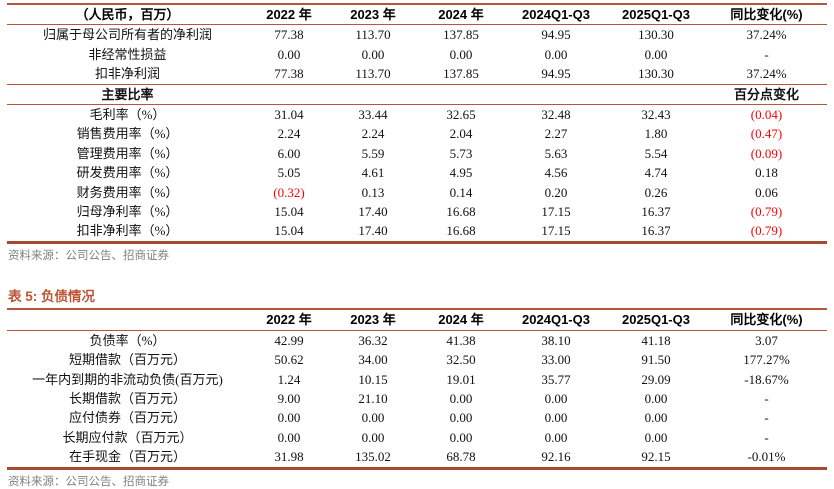 The image size is (834, 489). I want to click on table-row: 财务费用率（%） (0.32) 0.13 0.14 0.20 0.26 0.06, so click(417, 192).